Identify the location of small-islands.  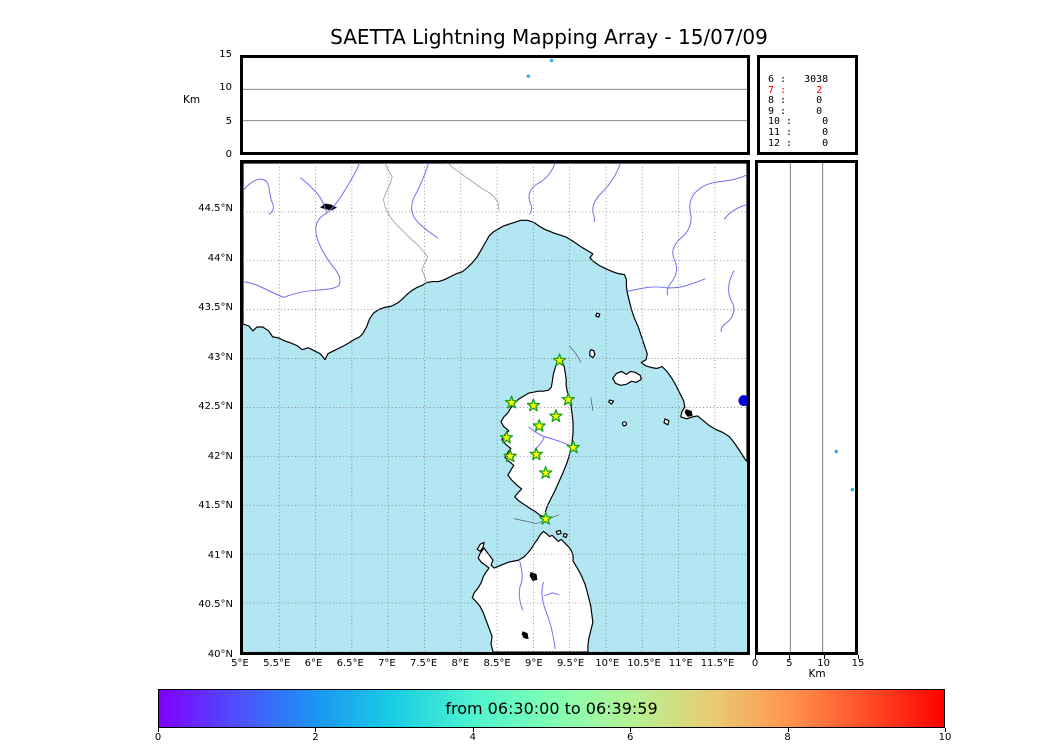
(573, 432).